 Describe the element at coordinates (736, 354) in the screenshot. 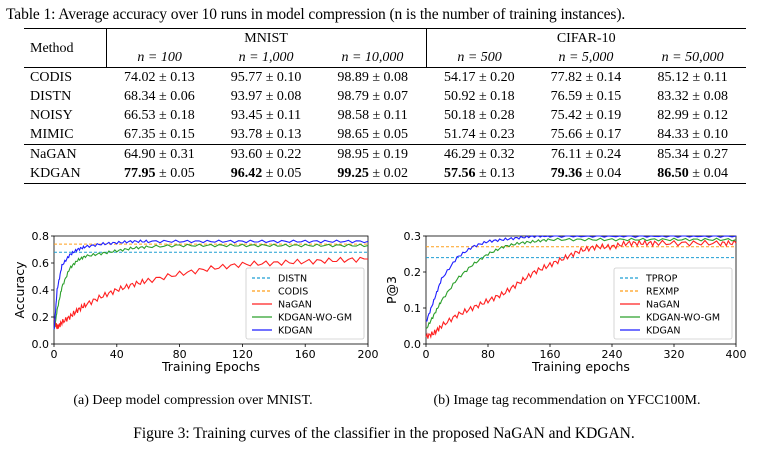

I see `x-tick-label: 400` at that location.